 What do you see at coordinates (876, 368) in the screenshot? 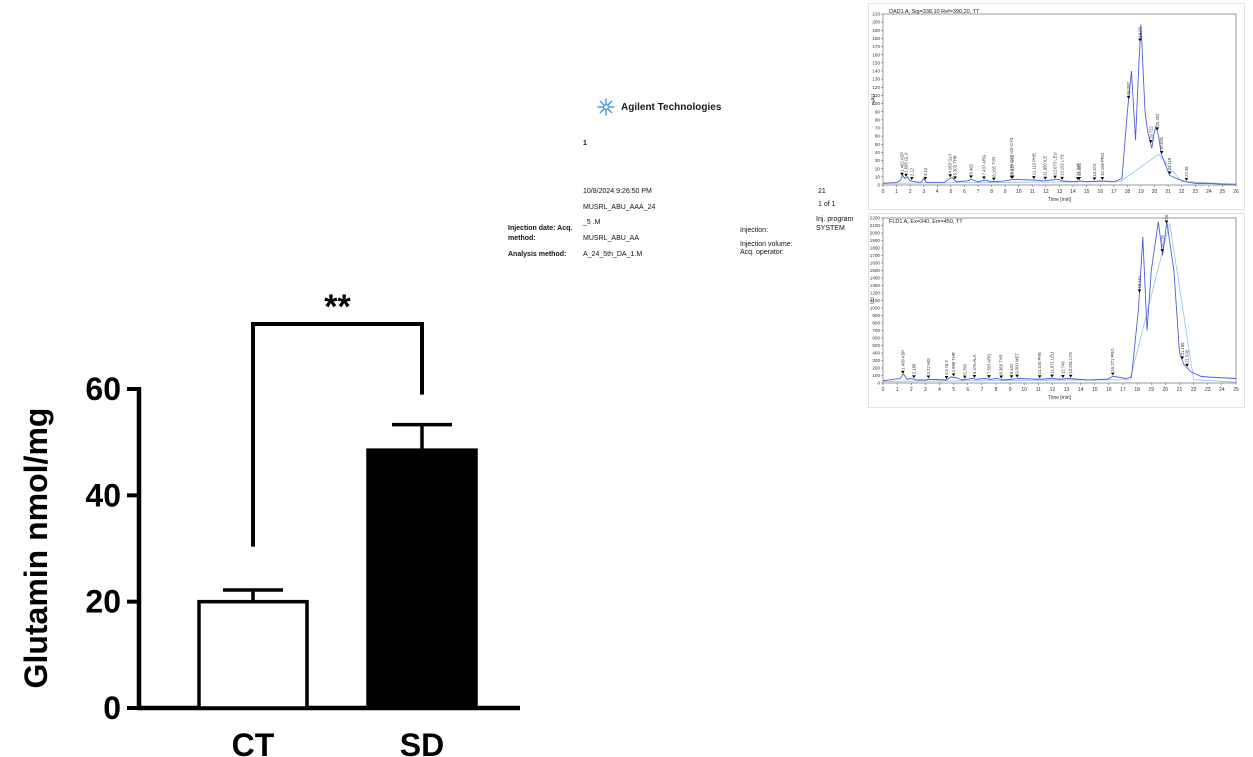
I see `fld-y-tick-label: 200` at bounding box center [876, 368].